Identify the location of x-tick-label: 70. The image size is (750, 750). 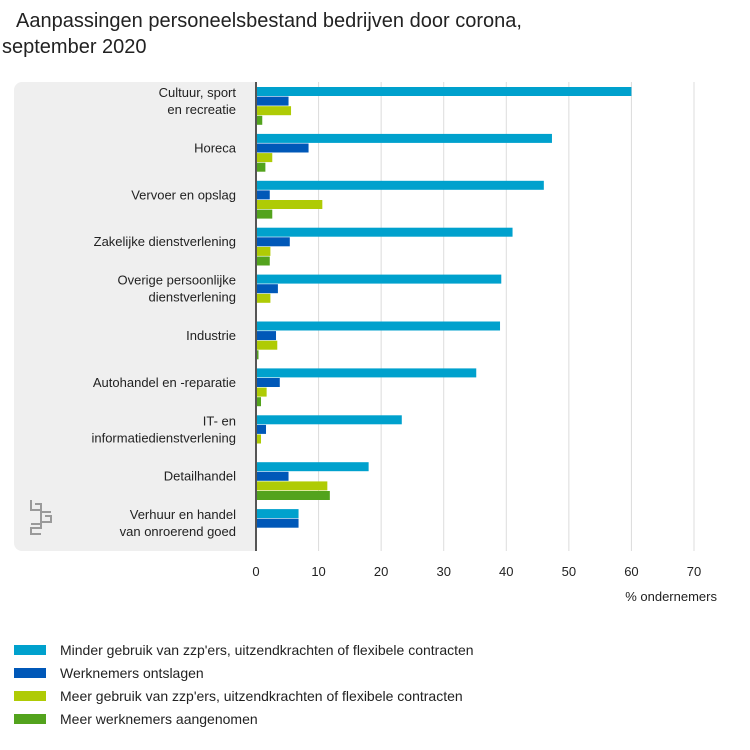
(694, 571).